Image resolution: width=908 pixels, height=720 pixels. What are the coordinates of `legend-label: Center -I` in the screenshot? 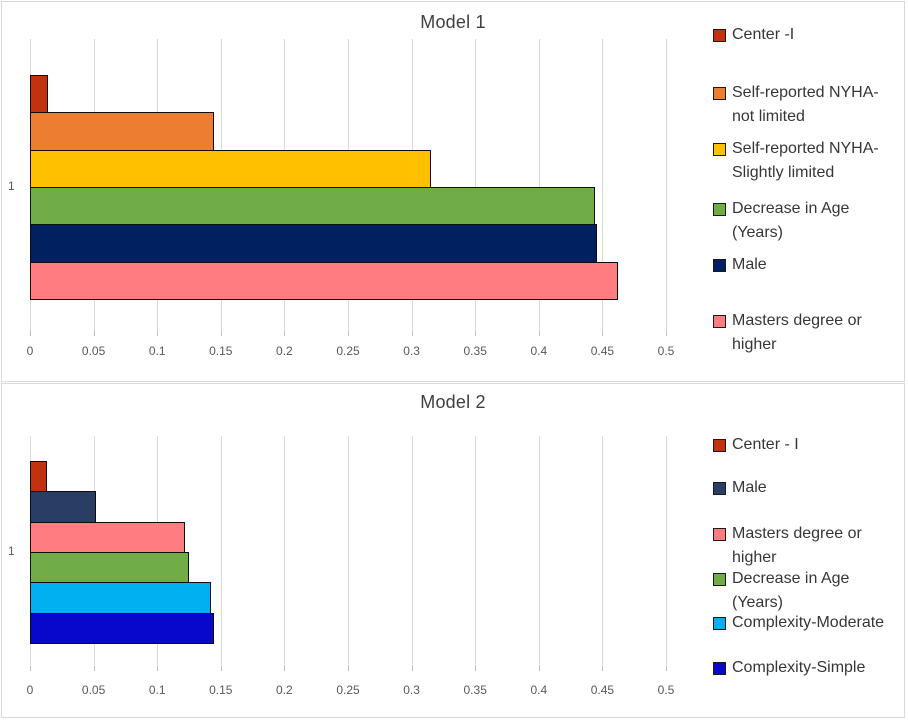 It's located at (763, 34).